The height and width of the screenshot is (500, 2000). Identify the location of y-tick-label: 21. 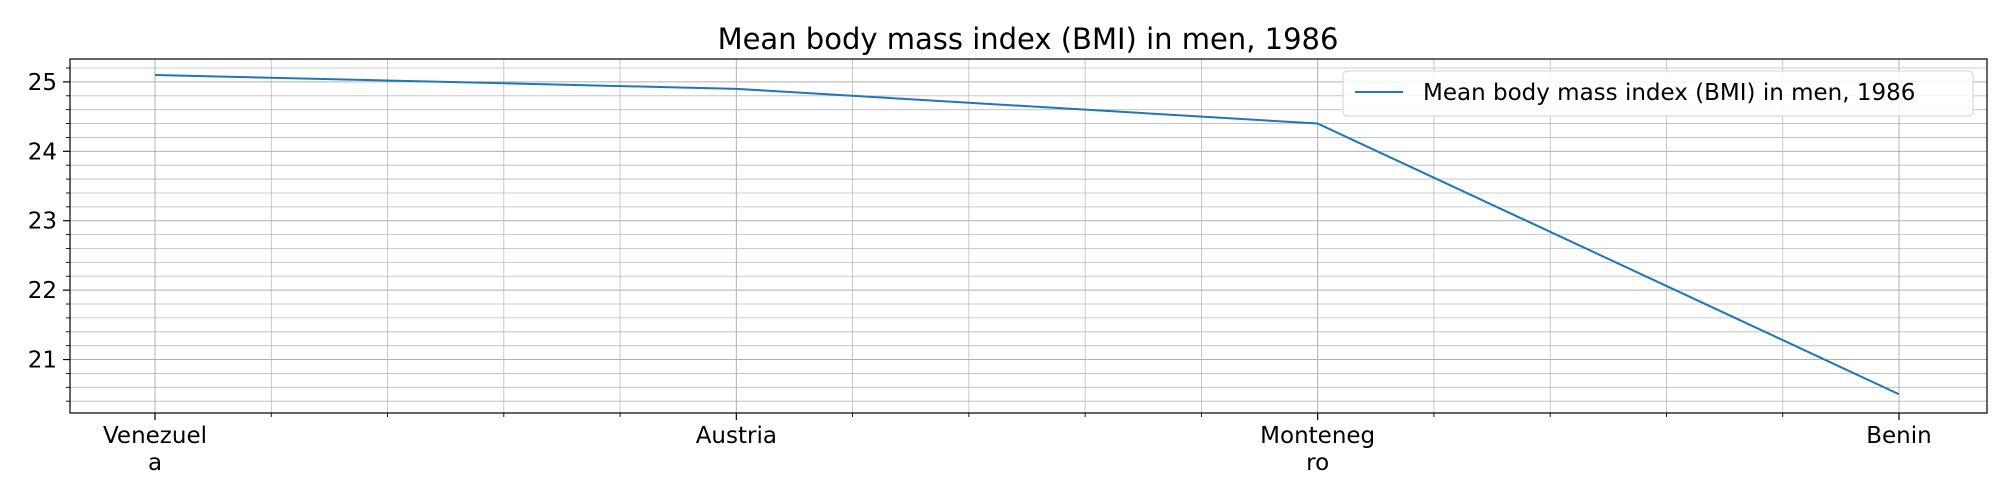
(42, 361).